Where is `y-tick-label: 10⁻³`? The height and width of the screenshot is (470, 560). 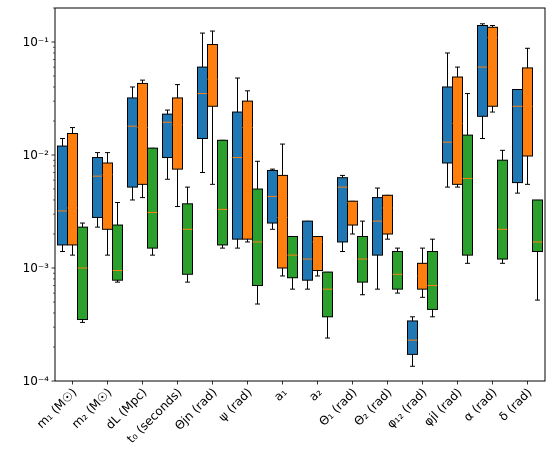
y-tick-label: 10⁻³ is located at coordinates (36, 268).